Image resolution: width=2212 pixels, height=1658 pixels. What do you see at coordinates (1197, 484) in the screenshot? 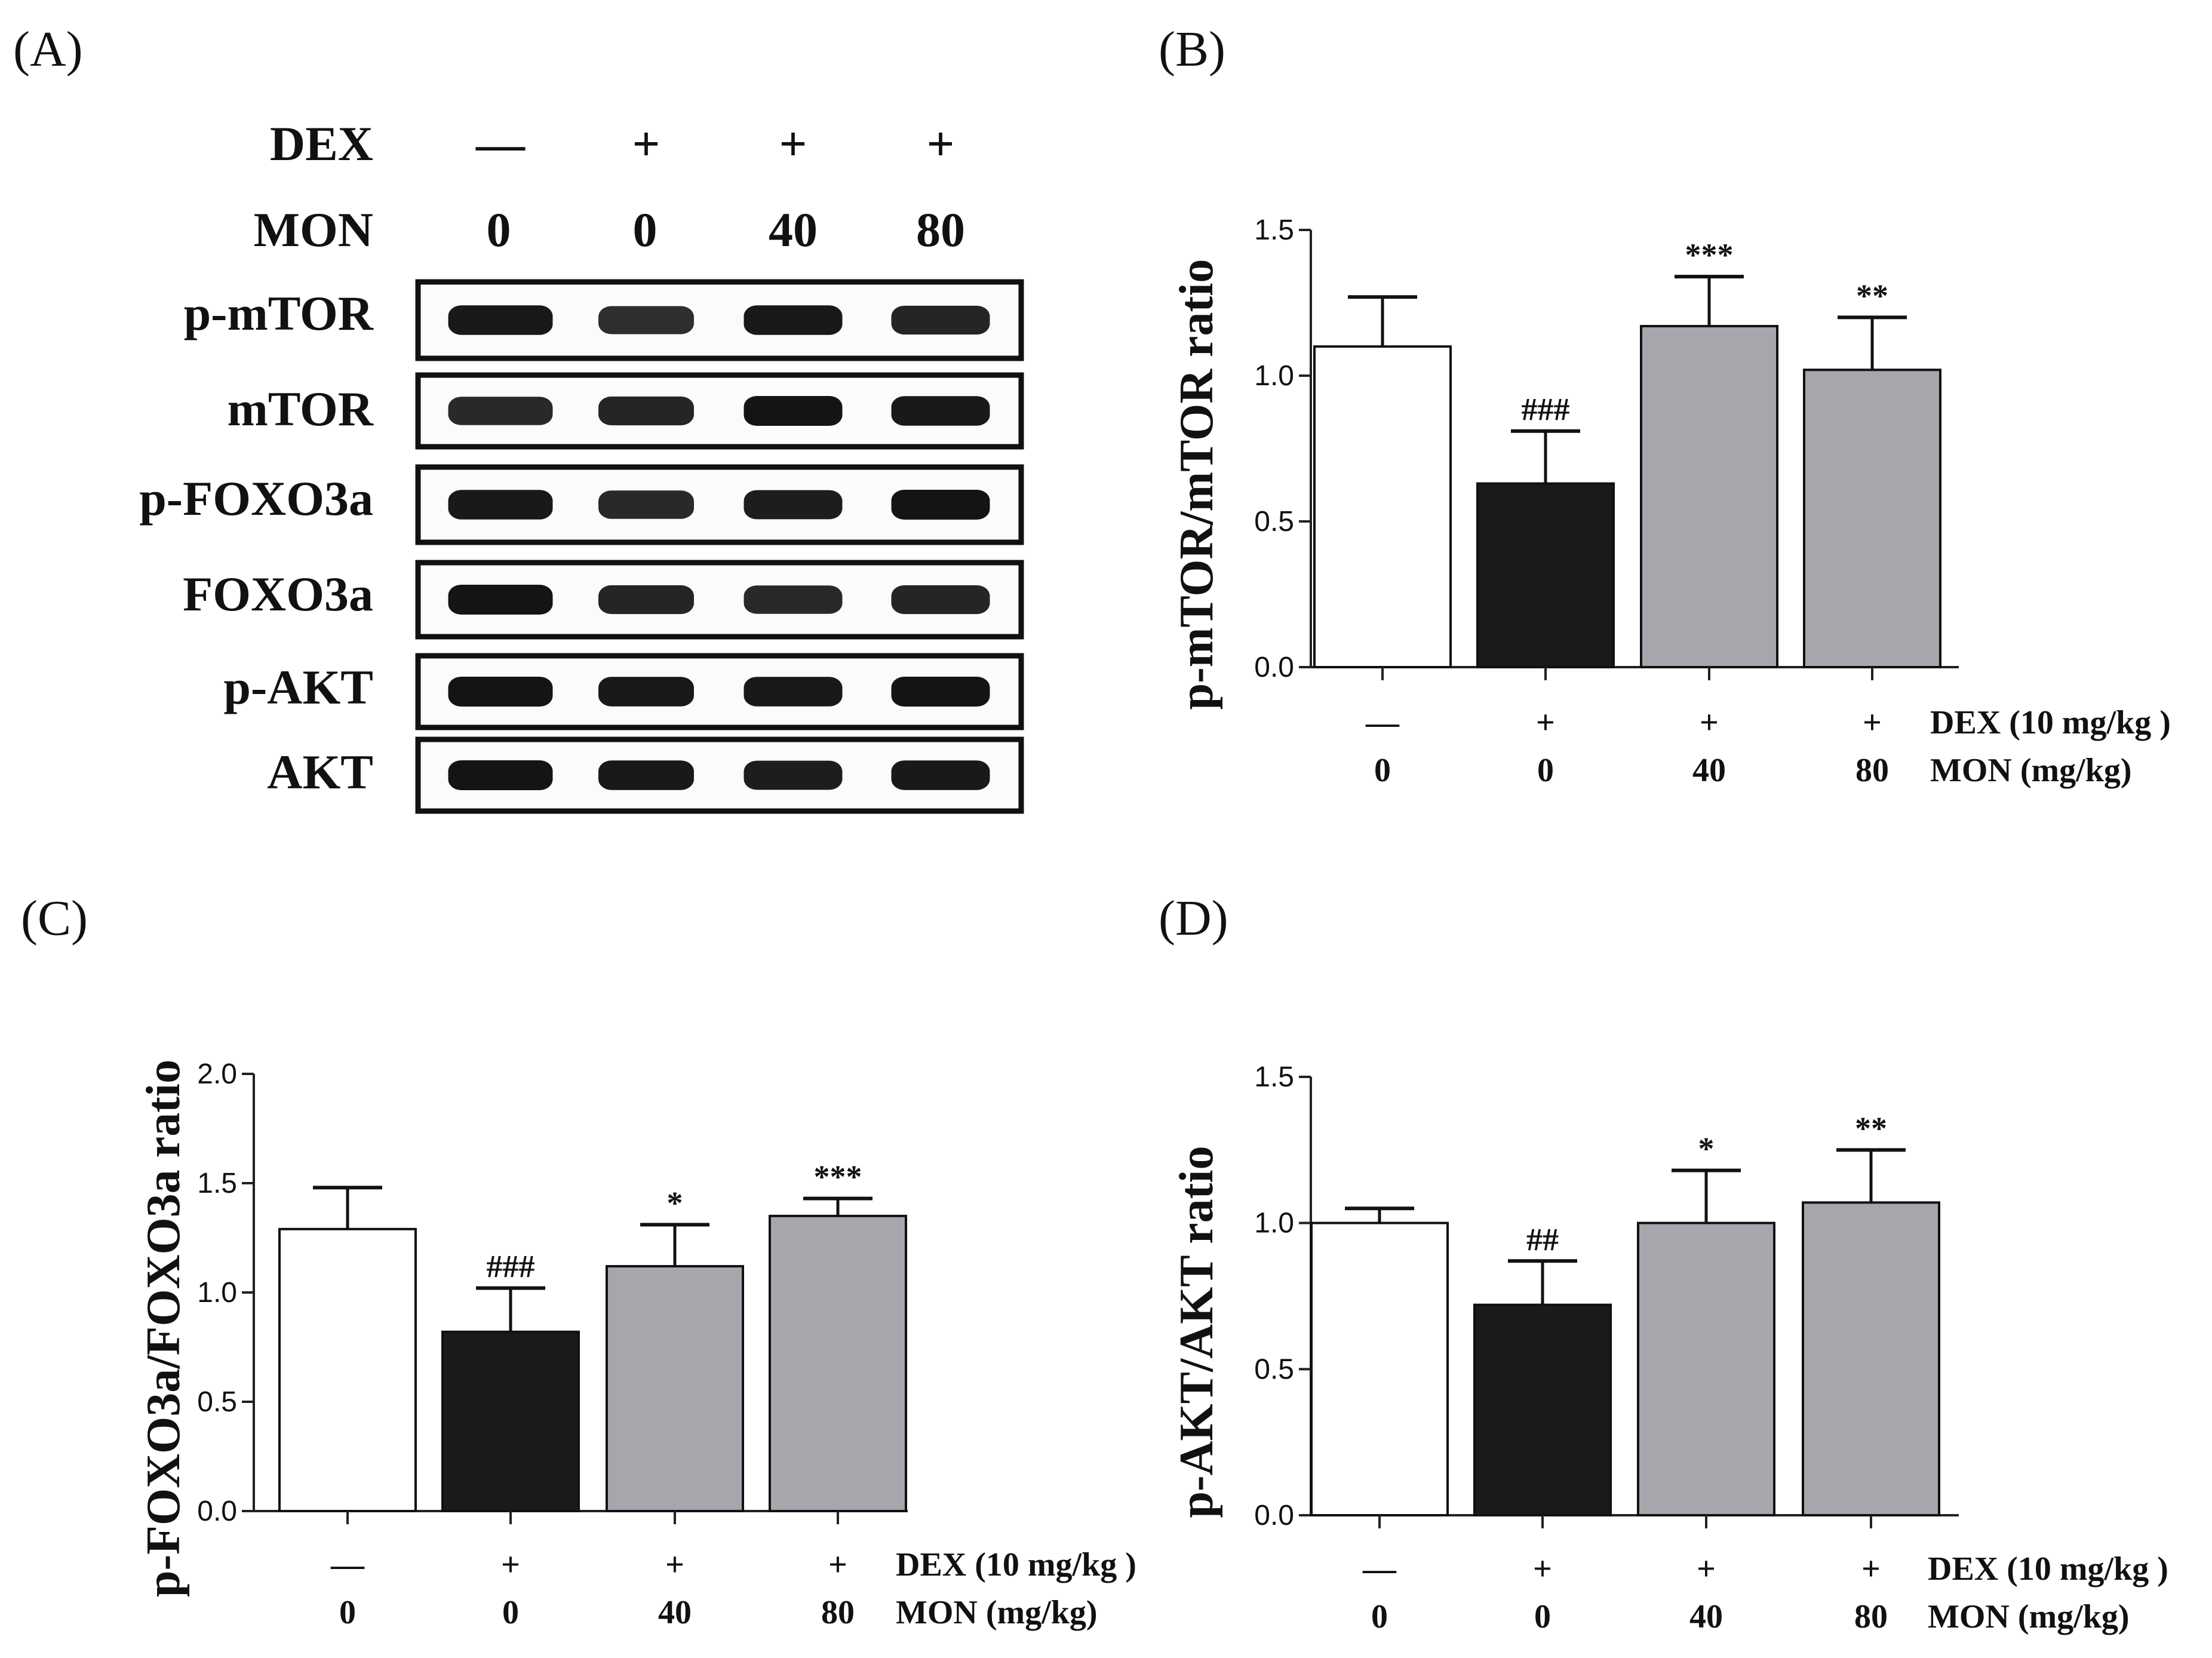
I see `y-axis-title: p-mTOR/mTOR ratio` at bounding box center [1197, 484].